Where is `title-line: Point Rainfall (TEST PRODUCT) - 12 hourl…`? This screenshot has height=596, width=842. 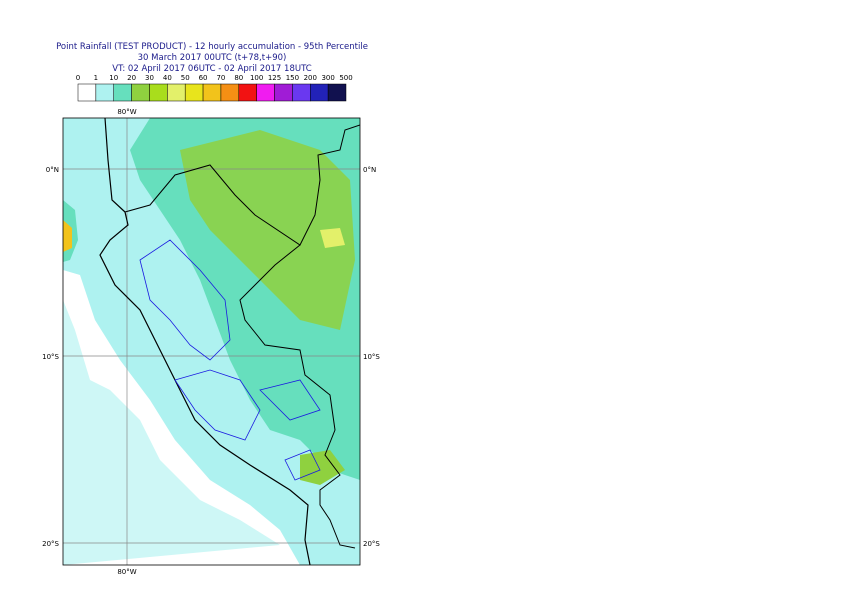 title-line: Point Rainfall (TEST PRODUCT) - 12 hourl… is located at coordinates (212, 47).